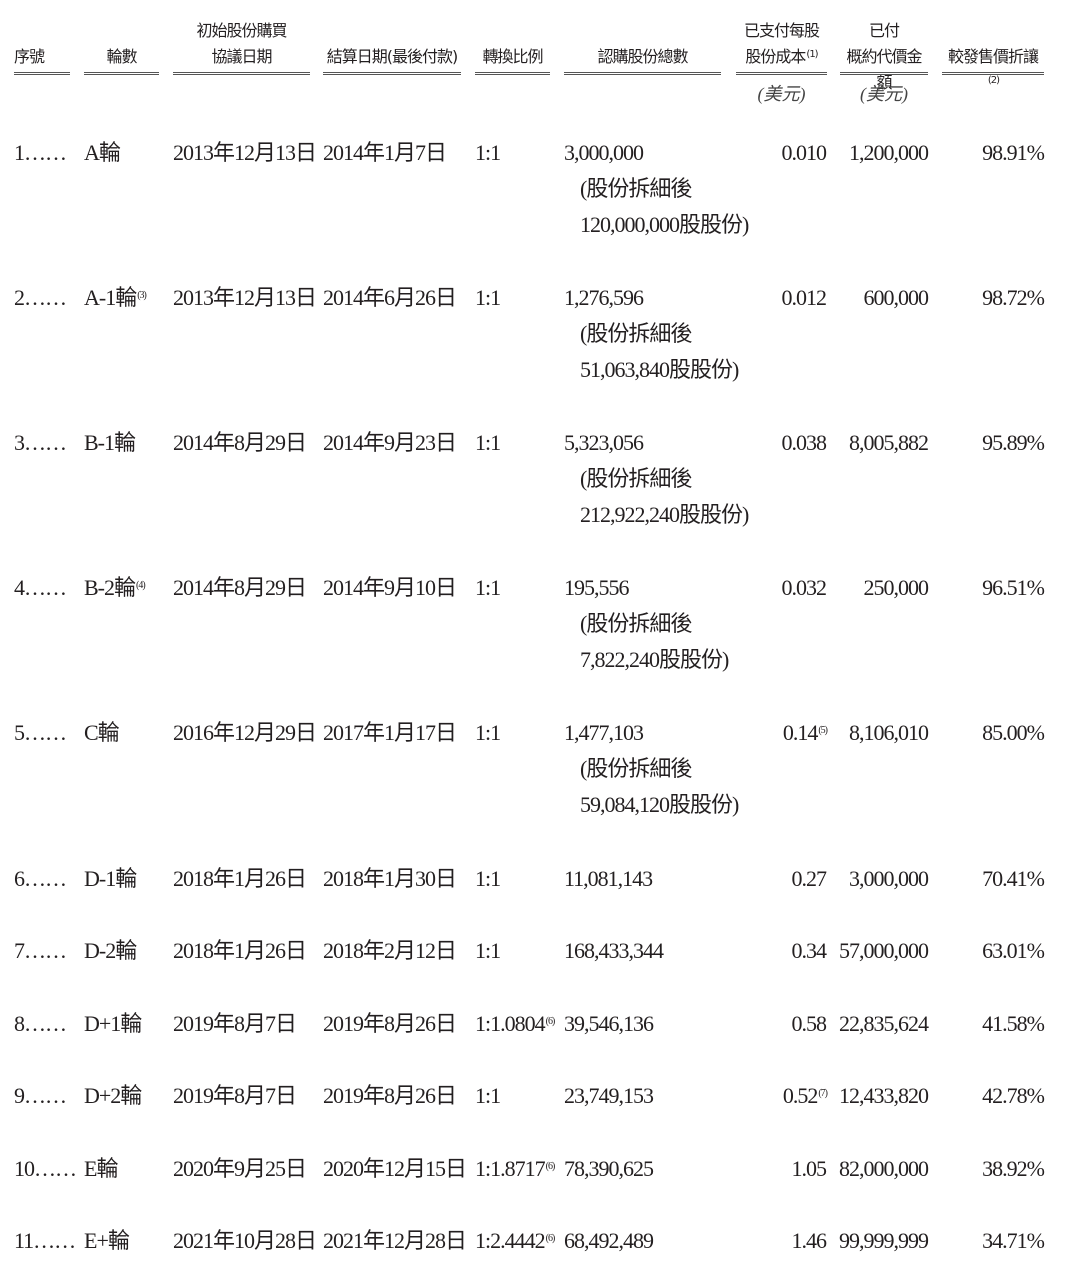 The image size is (1080, 1274). Describe the element at coordinates (110, 879) in the screenshot. I see `row-round: D-1輪` at that location.